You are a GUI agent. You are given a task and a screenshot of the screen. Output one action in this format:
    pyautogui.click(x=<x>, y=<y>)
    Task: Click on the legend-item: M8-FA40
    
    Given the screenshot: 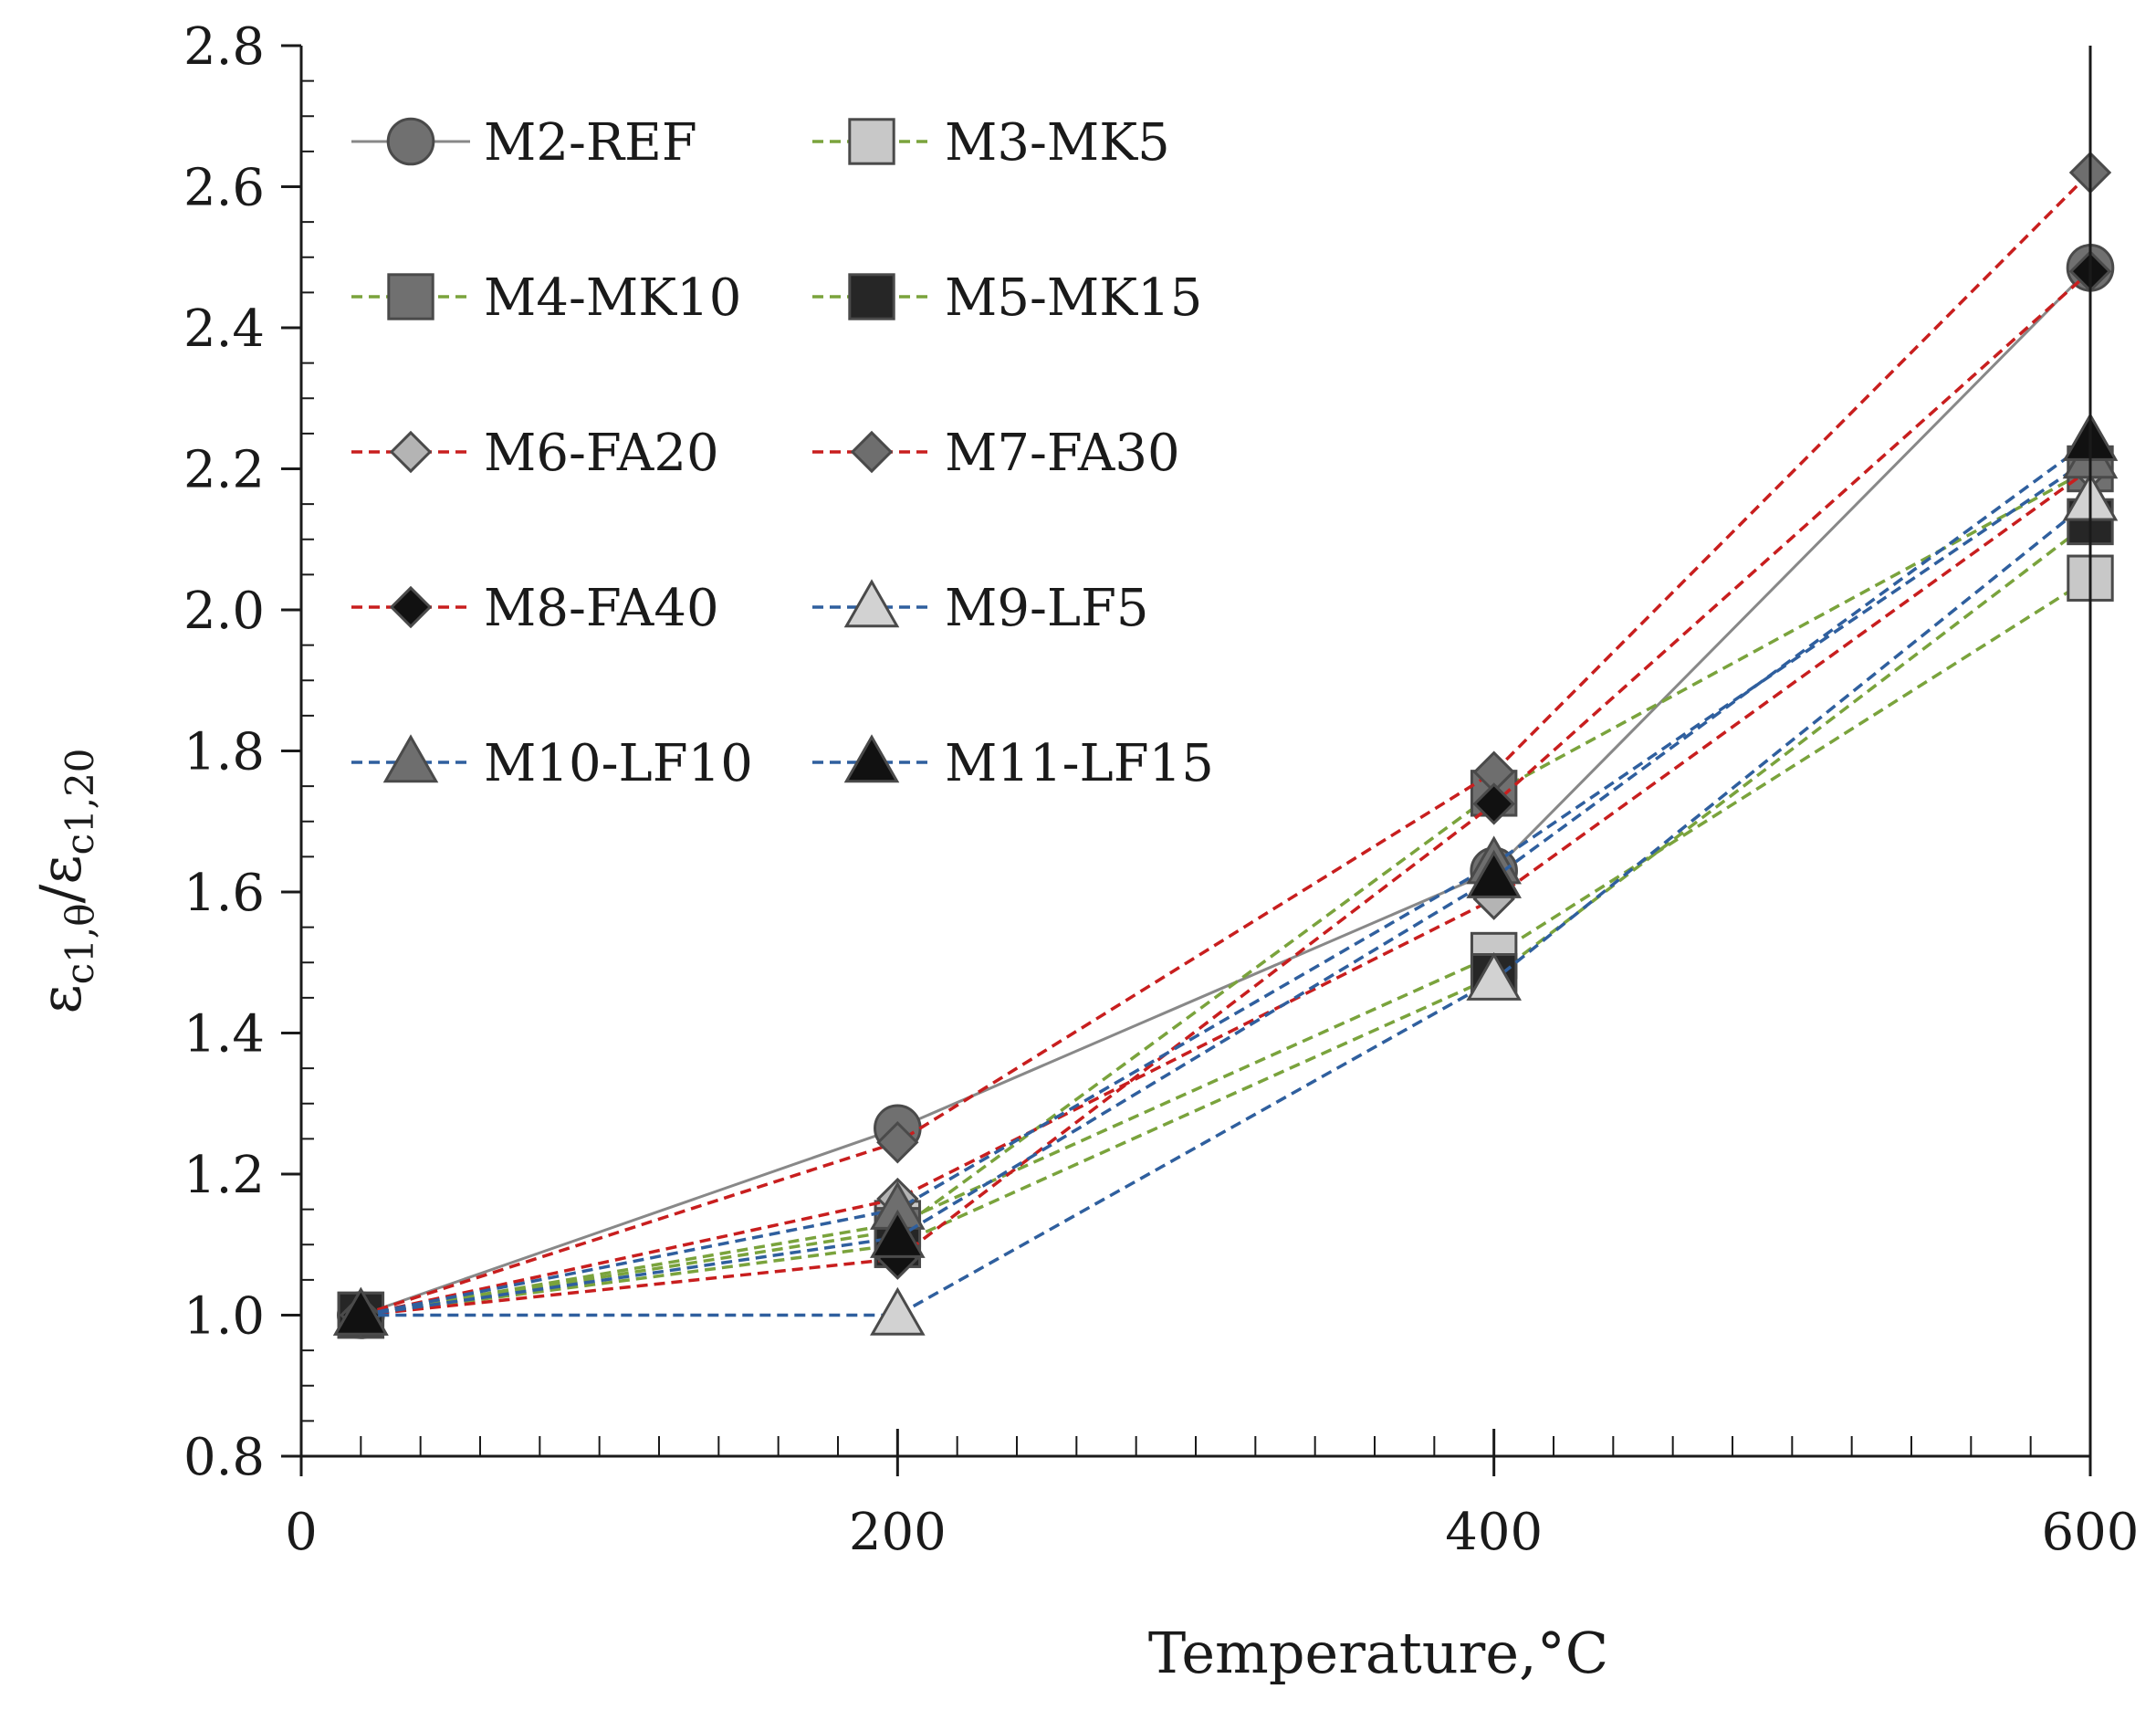 What is the action you would take?
    pyautogui.click(x=535, y=608)
    